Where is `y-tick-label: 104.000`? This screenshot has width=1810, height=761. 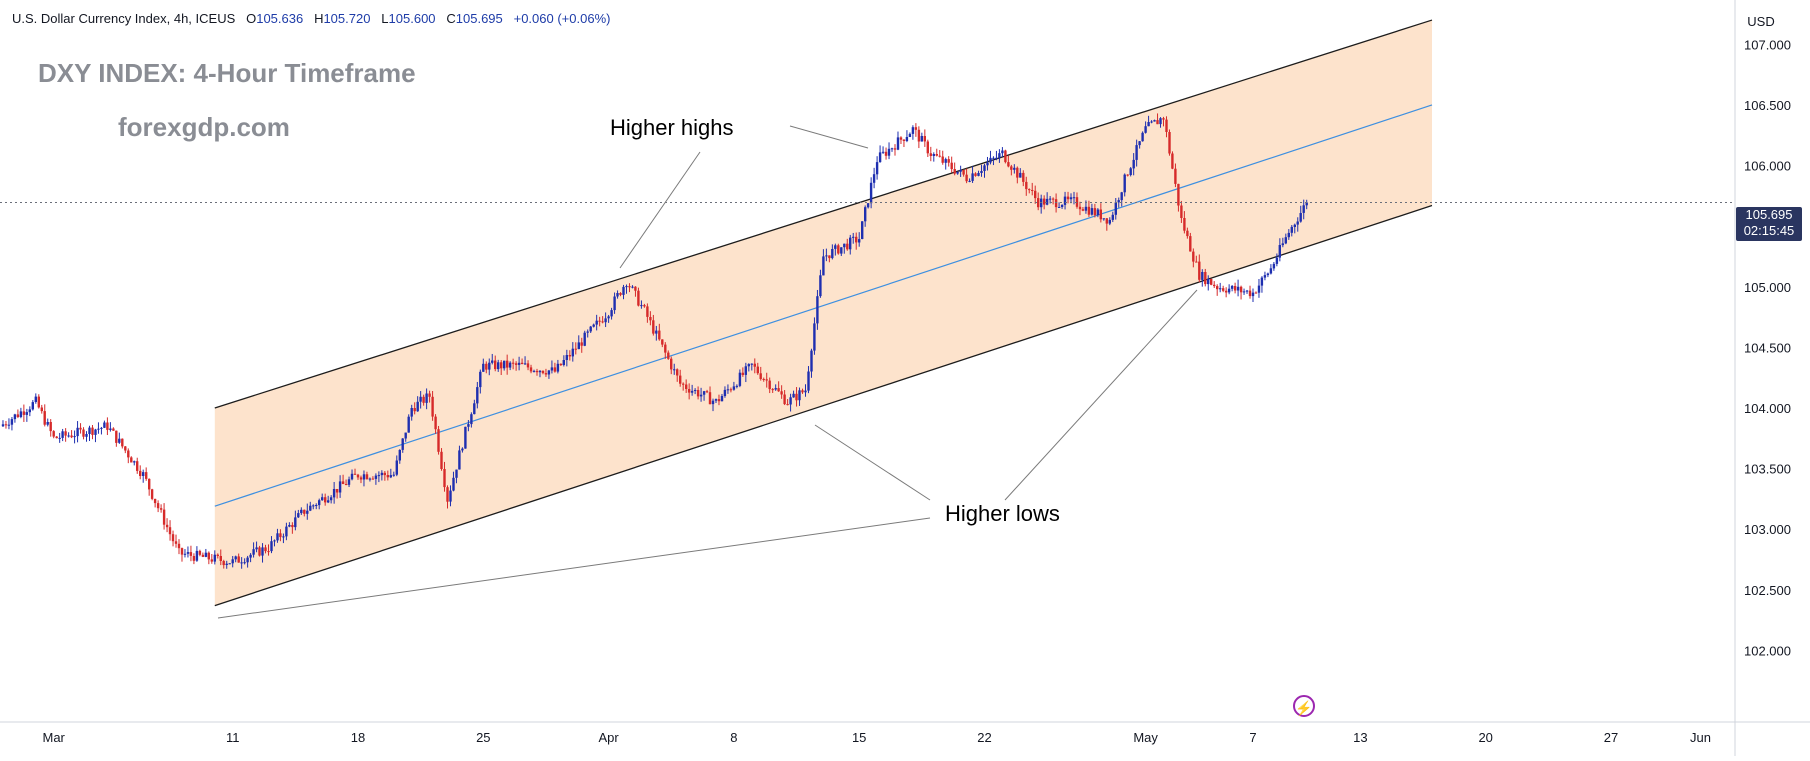
y-tick-label: 104.000 is located at coordinates (1767, 408).